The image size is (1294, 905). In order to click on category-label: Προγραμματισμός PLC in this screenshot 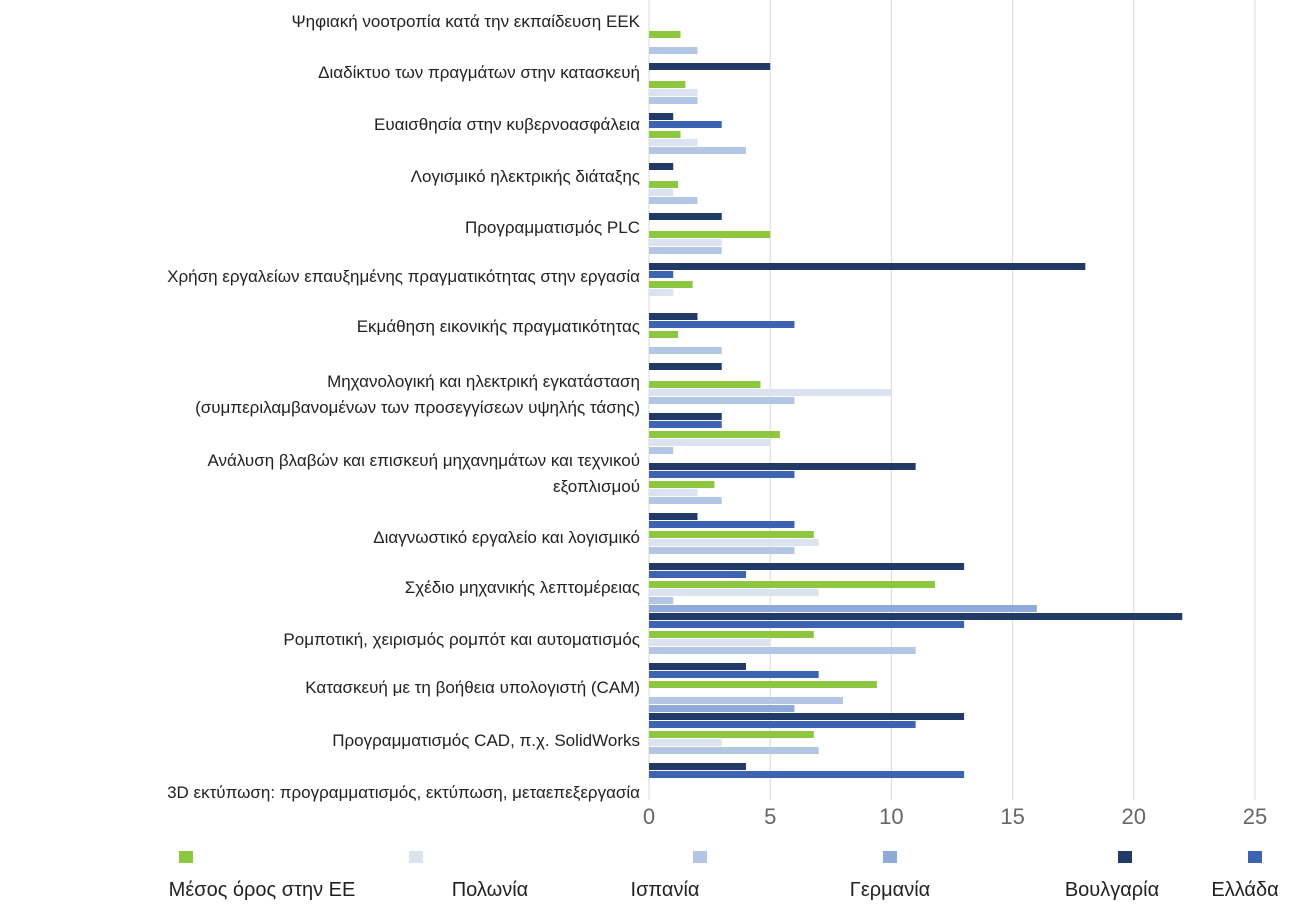, I will do `click(552, 227)`.